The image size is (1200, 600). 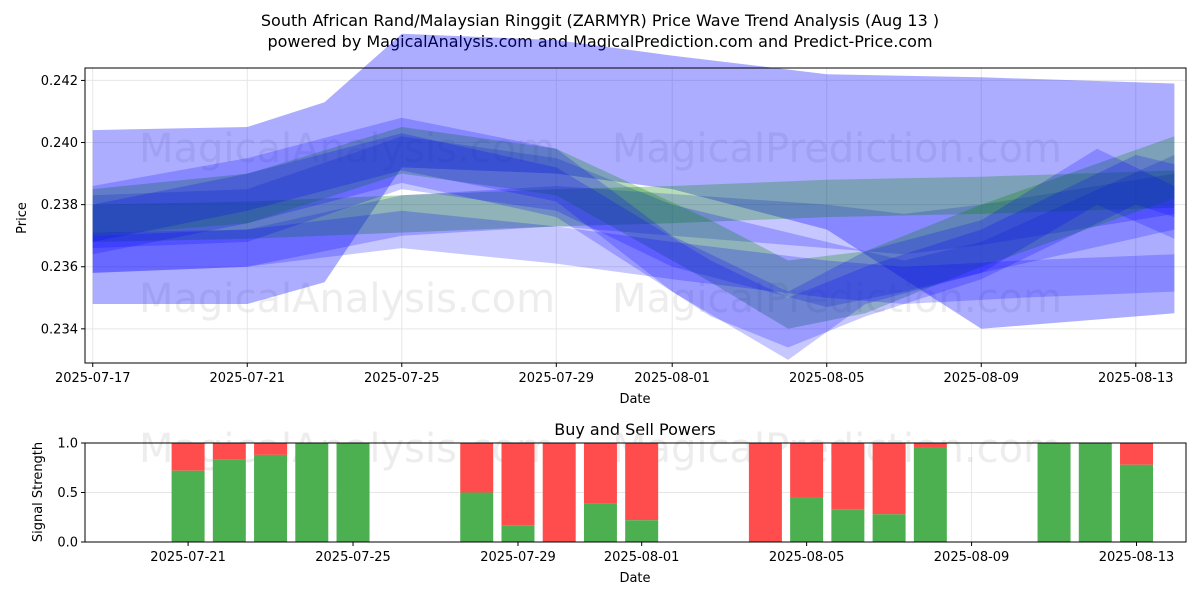 What do you see at coordinates (981, 378) in the screenshot?
I see `price-xtick-label-6: 2025-08-09` at bounding box center [981, 378].